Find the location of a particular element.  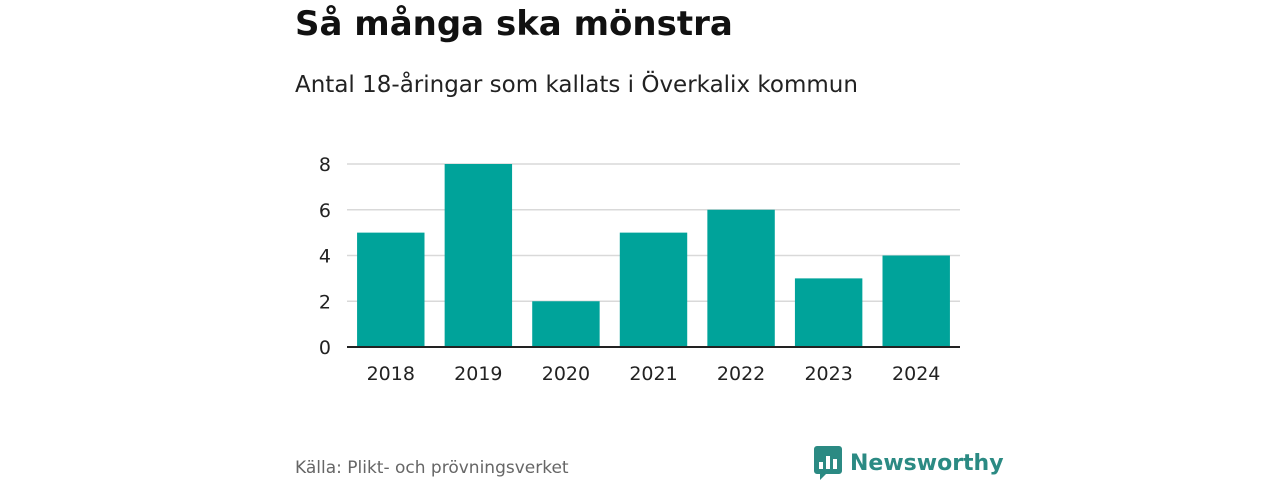

x-tick-label: 2018 is located at coordinates (391, 374).